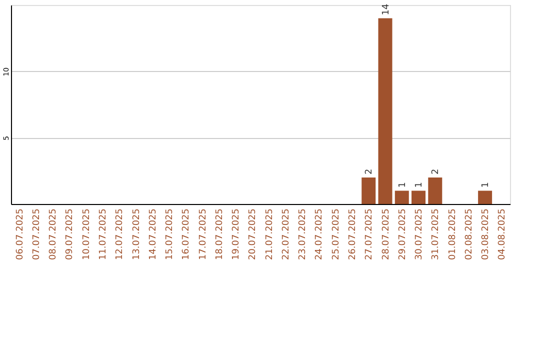 The height and width of the screenshot is (340, 540). Describe the element at coordinates (253, 234) in the screenshot. I see `x-tick-label: 20.07.2025` at that location.